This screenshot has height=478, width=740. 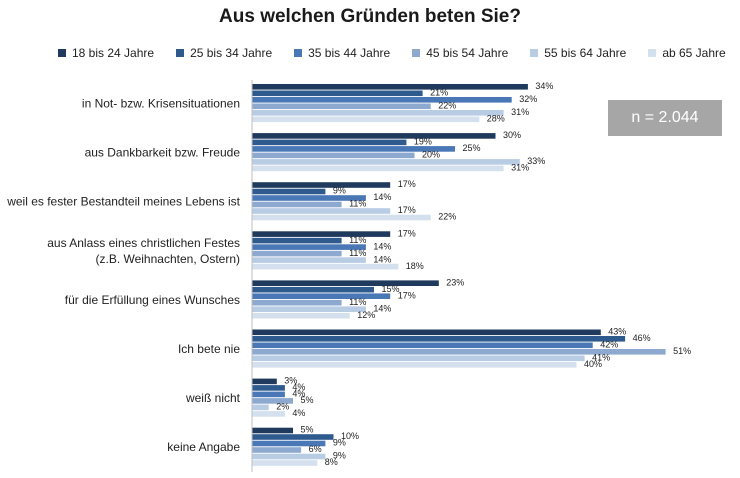 I want to click on category-label: in Not- bzw. Krisensituationen, so click(x=161, y=104).